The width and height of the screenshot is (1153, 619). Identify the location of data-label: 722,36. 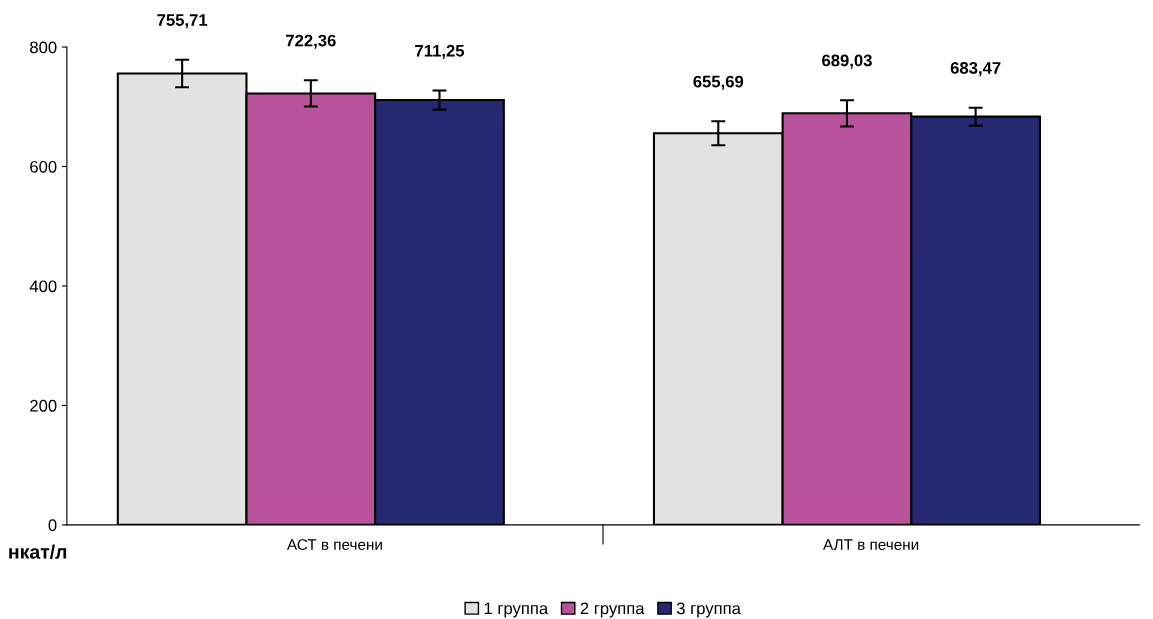
(311, 41).